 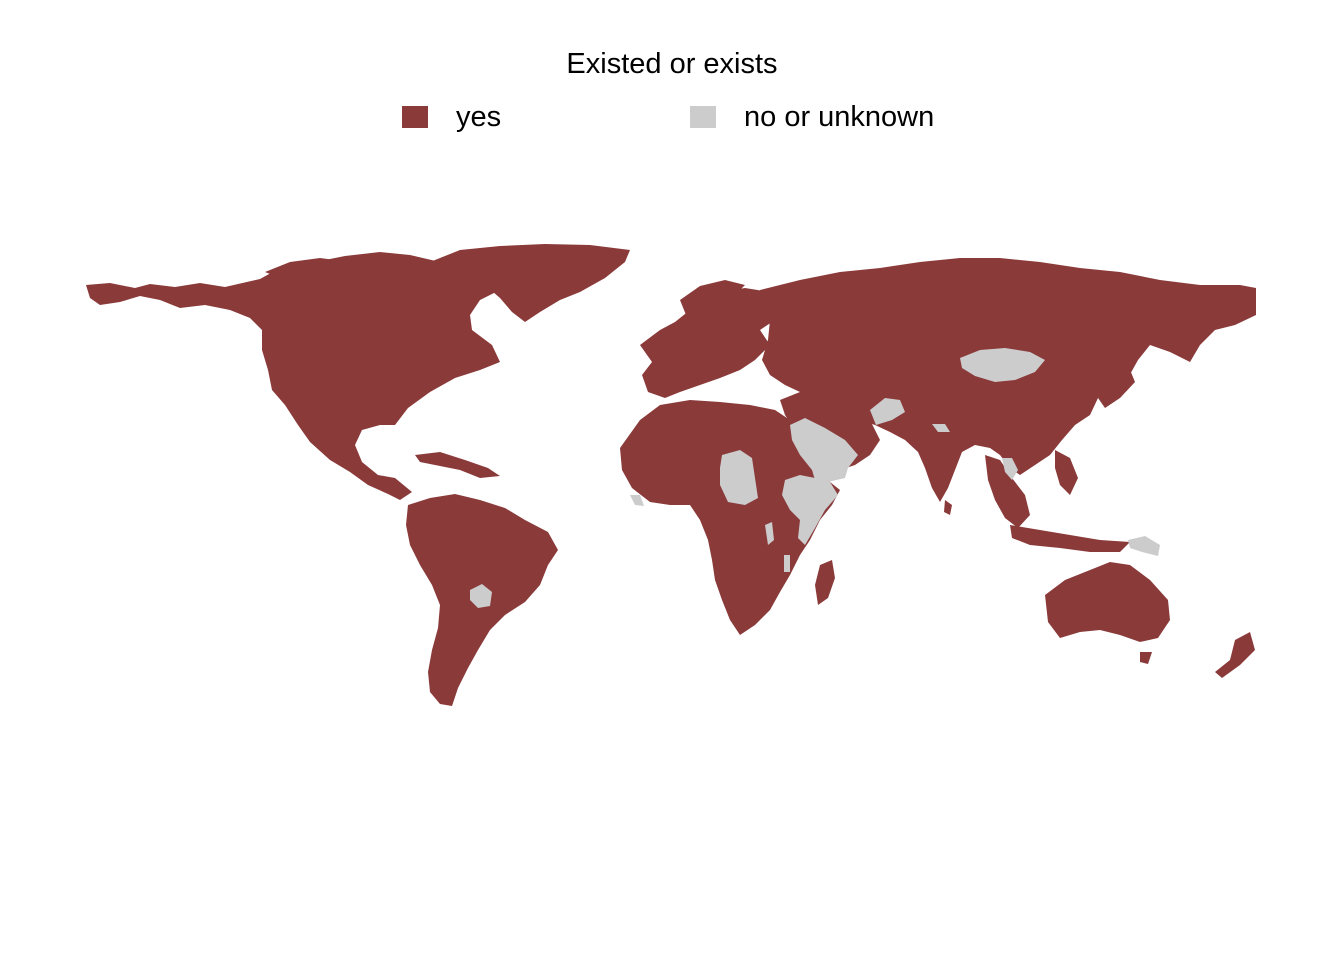 I want to click on legend-label-yes: yes, so click(x=479, y=116).